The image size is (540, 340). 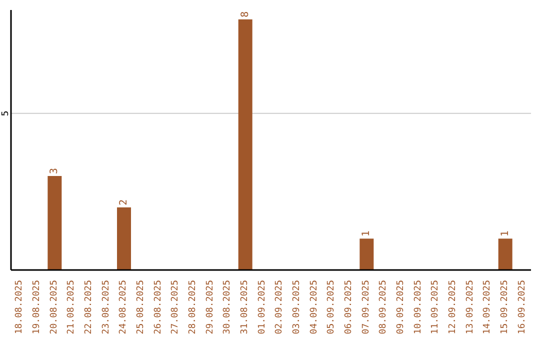 What do you see at coordinates (245, 307) in the screenshot?
I see `x-tick-label: 31.08.2025` at bounding box center [245, 307].